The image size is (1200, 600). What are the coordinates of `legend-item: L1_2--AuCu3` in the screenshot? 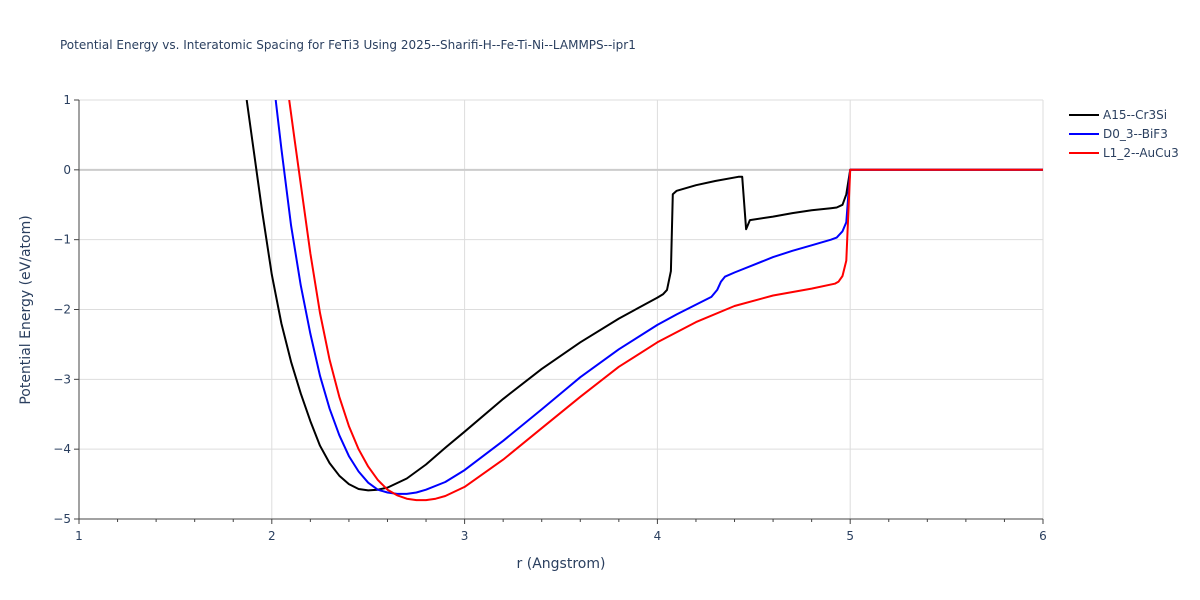 It's located at (1124, 153).